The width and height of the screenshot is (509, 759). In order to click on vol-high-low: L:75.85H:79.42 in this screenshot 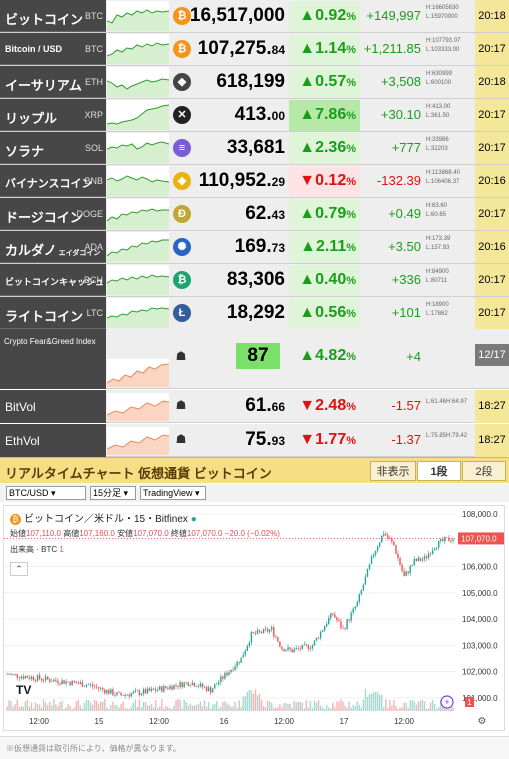, I will do `click(447, 436)`.